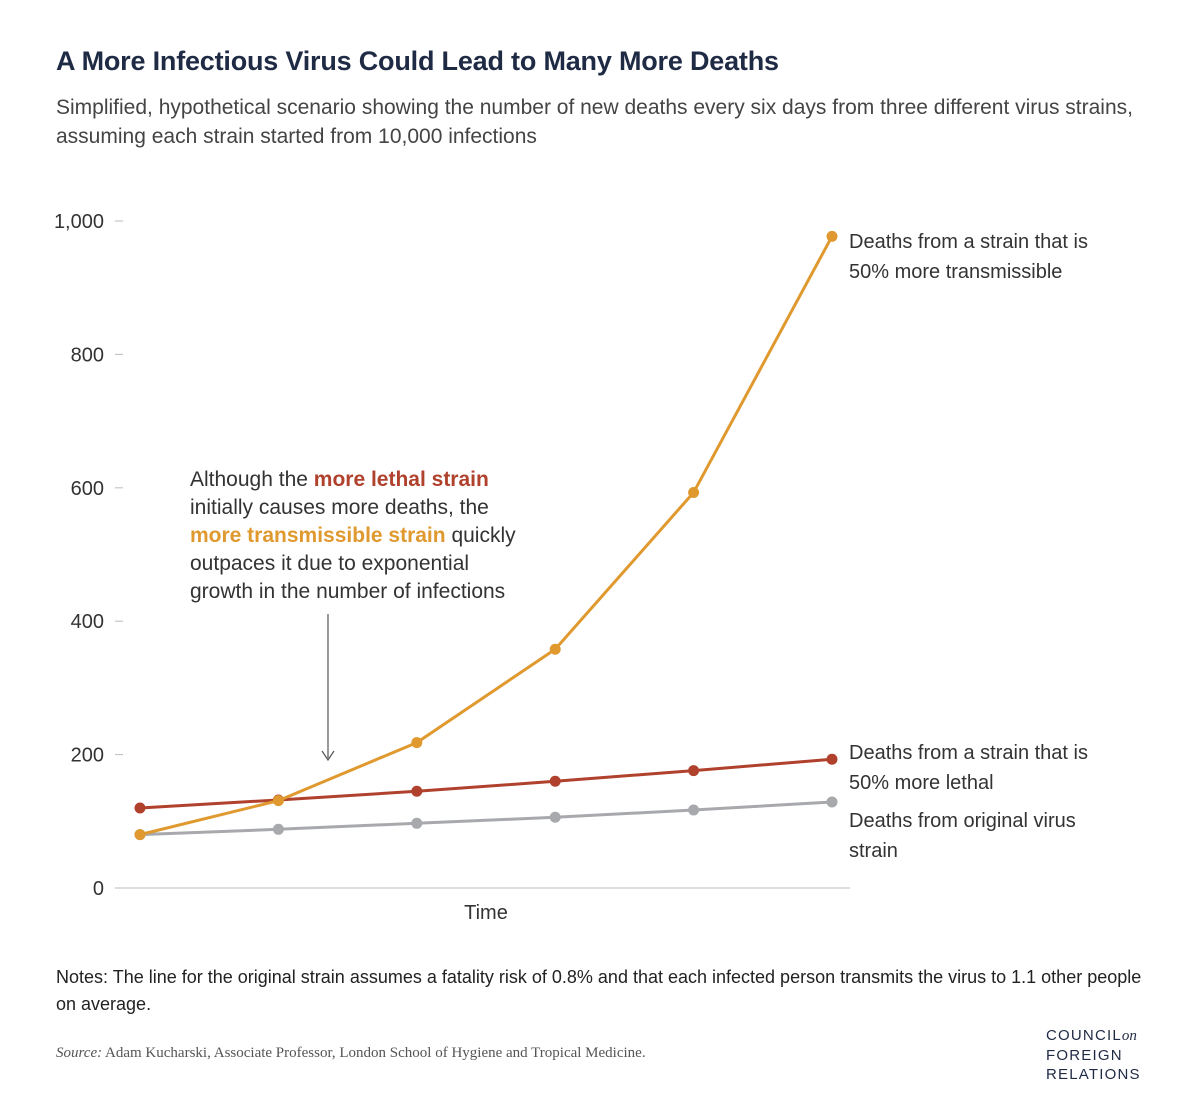  I want to click on annotation-line-5: growth in the number of infections, so click(347, 591).